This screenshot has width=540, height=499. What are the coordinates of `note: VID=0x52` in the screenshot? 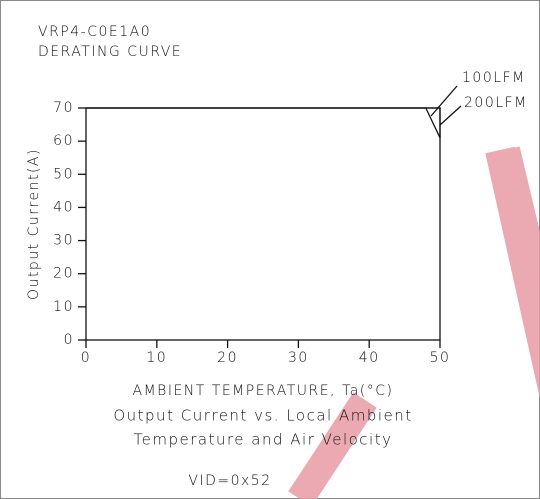 It's located at (229, 481).